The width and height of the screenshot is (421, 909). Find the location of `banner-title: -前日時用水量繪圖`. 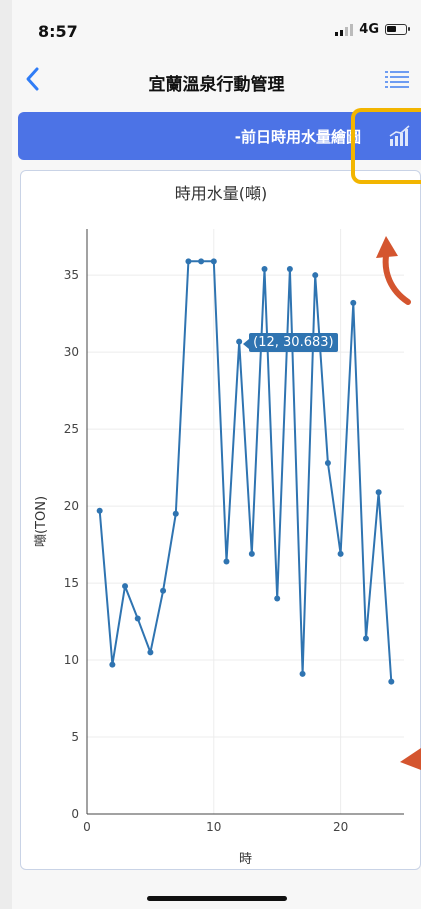

banner-title: -前日時用水量繪圖 is located at coordinates (297, 137).